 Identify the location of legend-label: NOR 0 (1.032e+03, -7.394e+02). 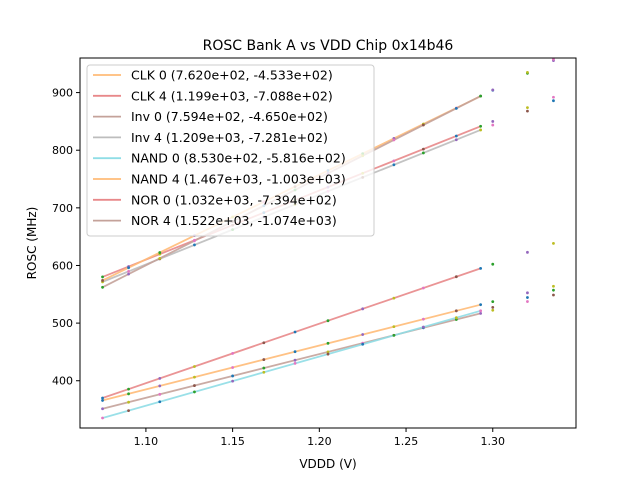
(234, 199).